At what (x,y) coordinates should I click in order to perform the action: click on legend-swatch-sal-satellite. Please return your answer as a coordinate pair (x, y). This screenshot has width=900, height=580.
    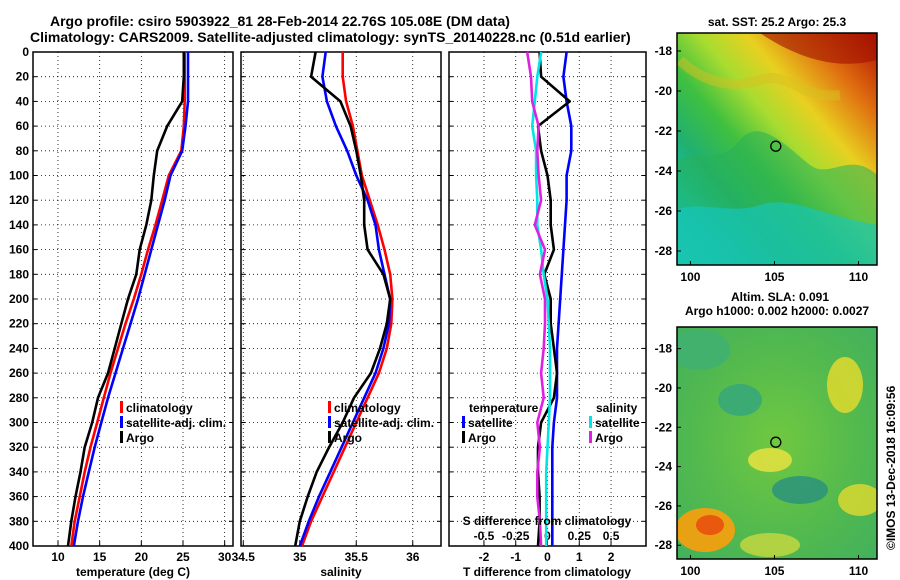
    Looking at the image, I should click on (590, 422).